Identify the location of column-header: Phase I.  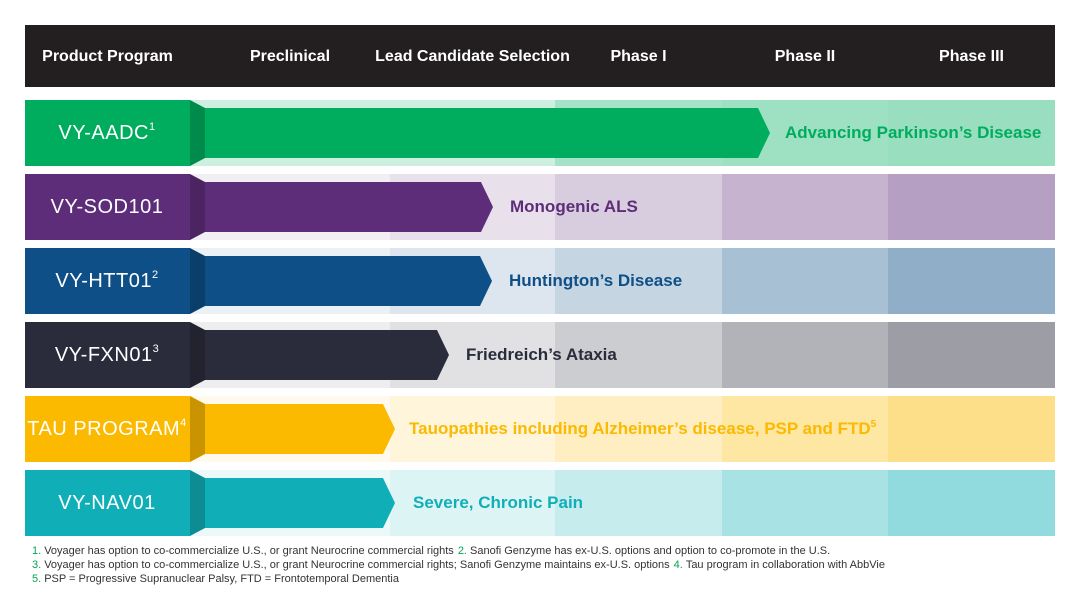
(638, 56).